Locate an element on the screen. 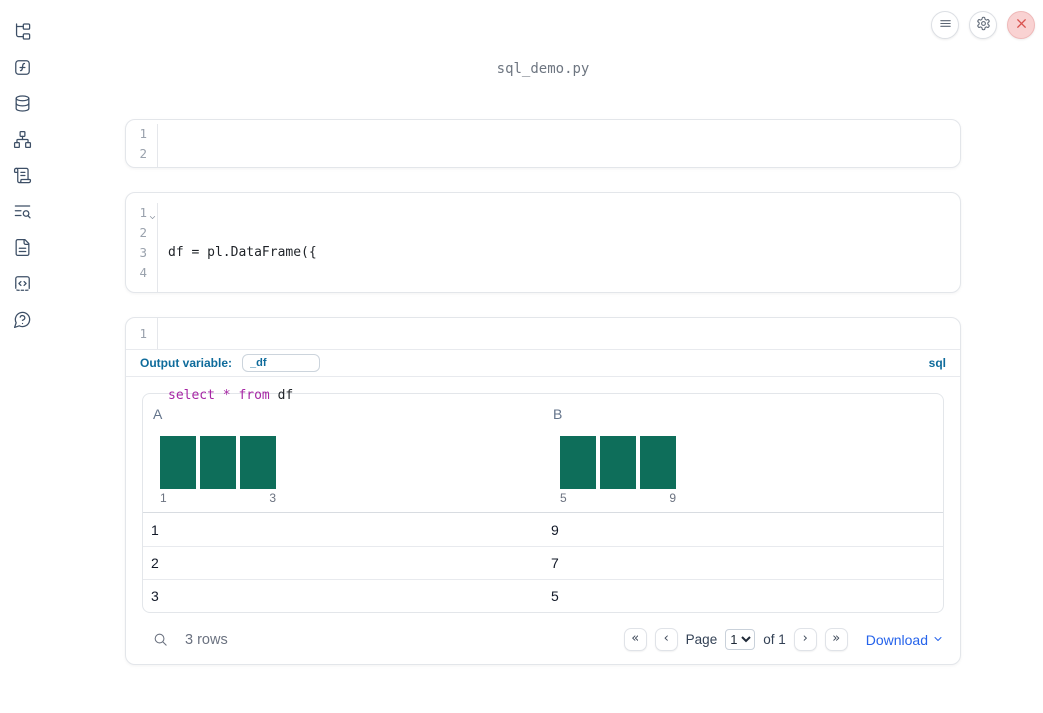 The image size is (1043, 713). hist-min-label: 1 is located at coordinates (163, 498).